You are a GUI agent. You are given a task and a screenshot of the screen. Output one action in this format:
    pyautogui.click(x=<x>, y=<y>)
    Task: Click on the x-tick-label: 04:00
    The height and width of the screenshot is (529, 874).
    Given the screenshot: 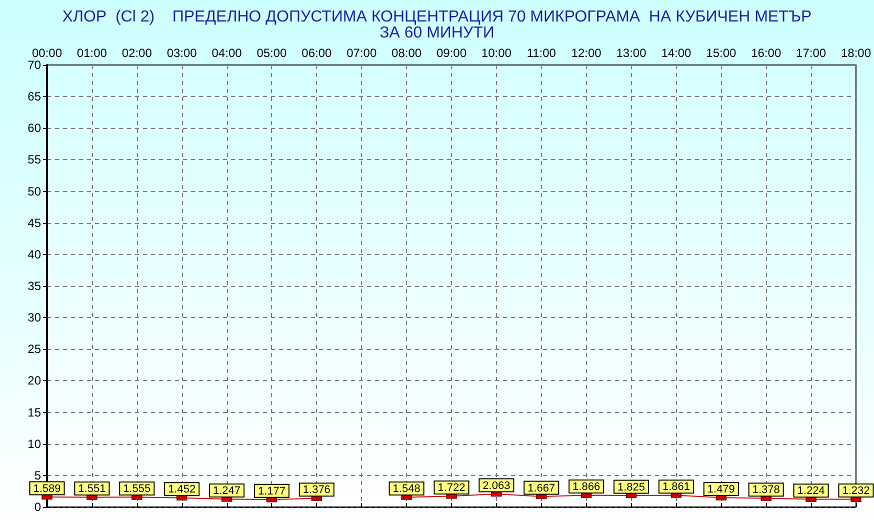 What is the action you would take?
    pyautogui.click(x=227, y=53)
    